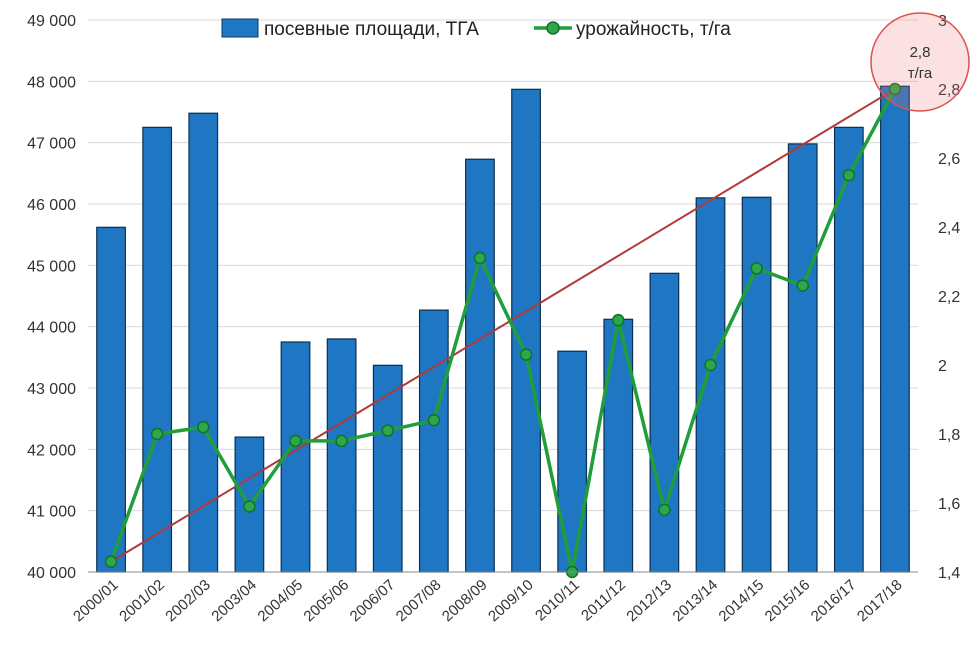  Describe the element at coordinates (949, 297) in the screenshot. I see `right-tick-label: 2,2` at that location.